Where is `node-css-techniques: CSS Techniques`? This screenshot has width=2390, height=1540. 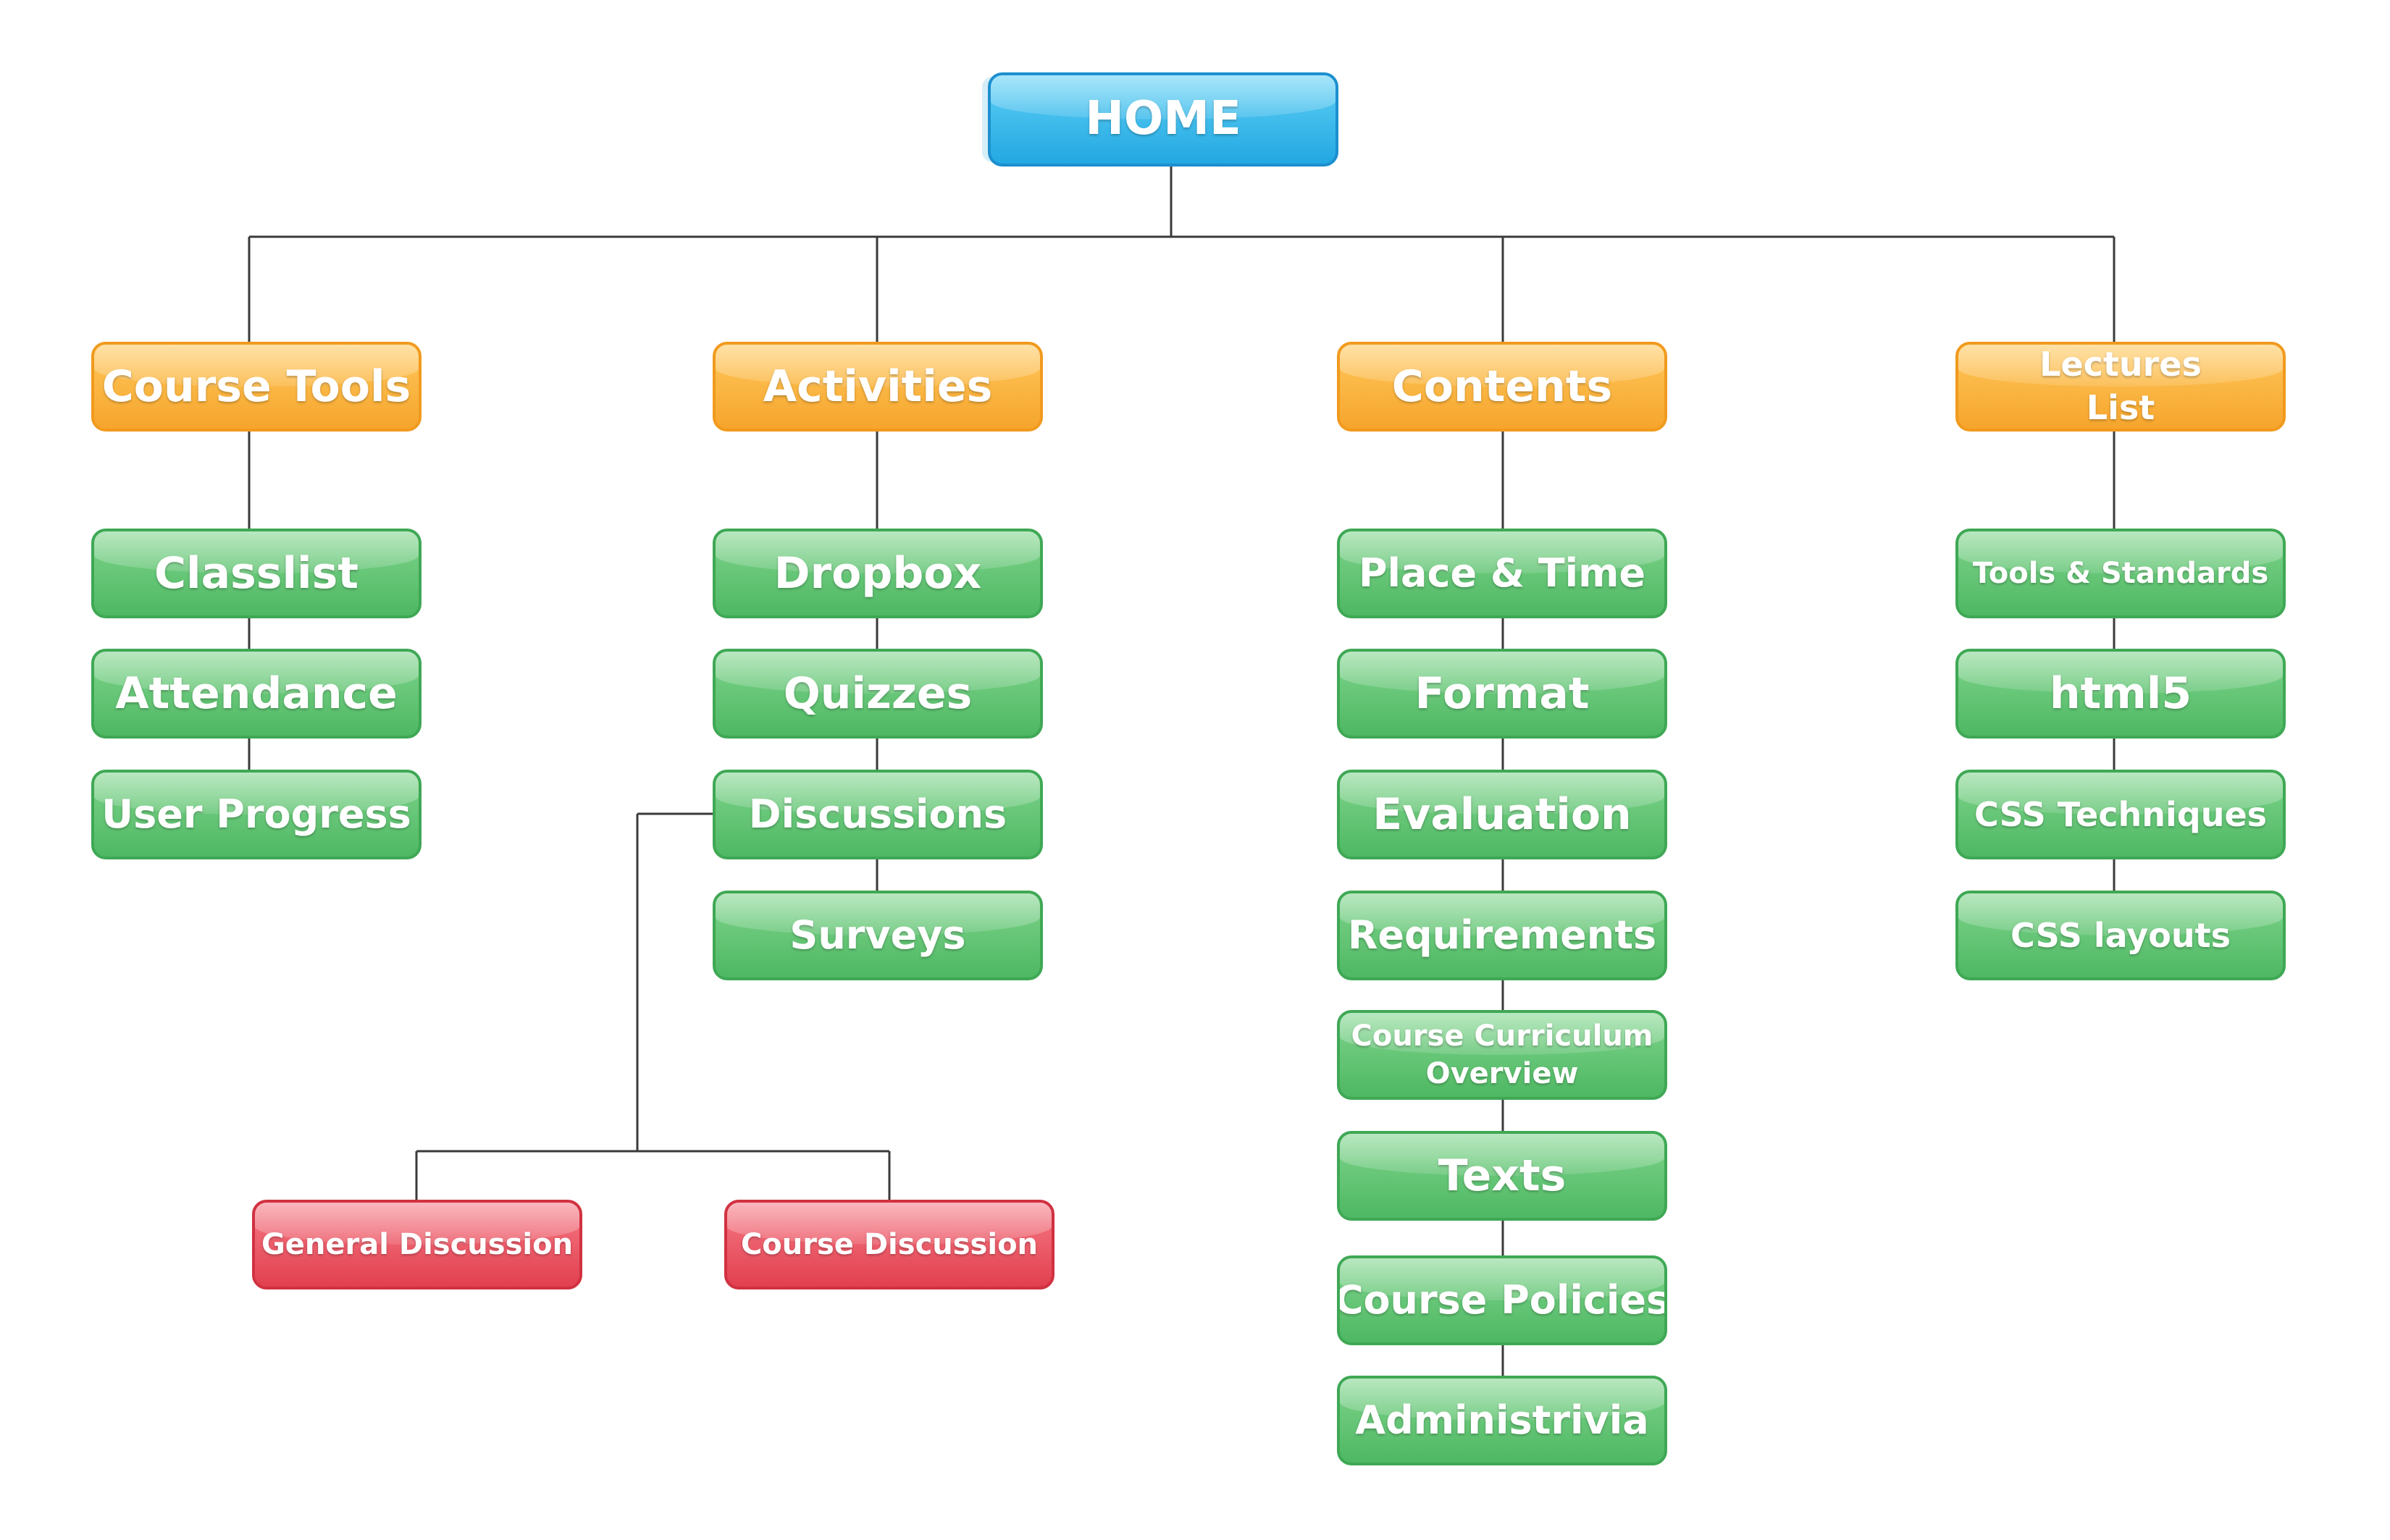
node-css-techniques: CSS Techniques is located at coordinates (2120, 815).